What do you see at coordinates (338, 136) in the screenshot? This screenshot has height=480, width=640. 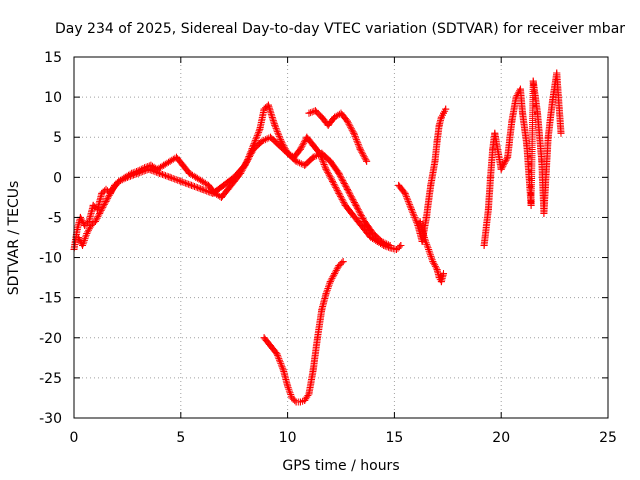 I see `series-arc-peak-12h` at bounding box center [338, 136].